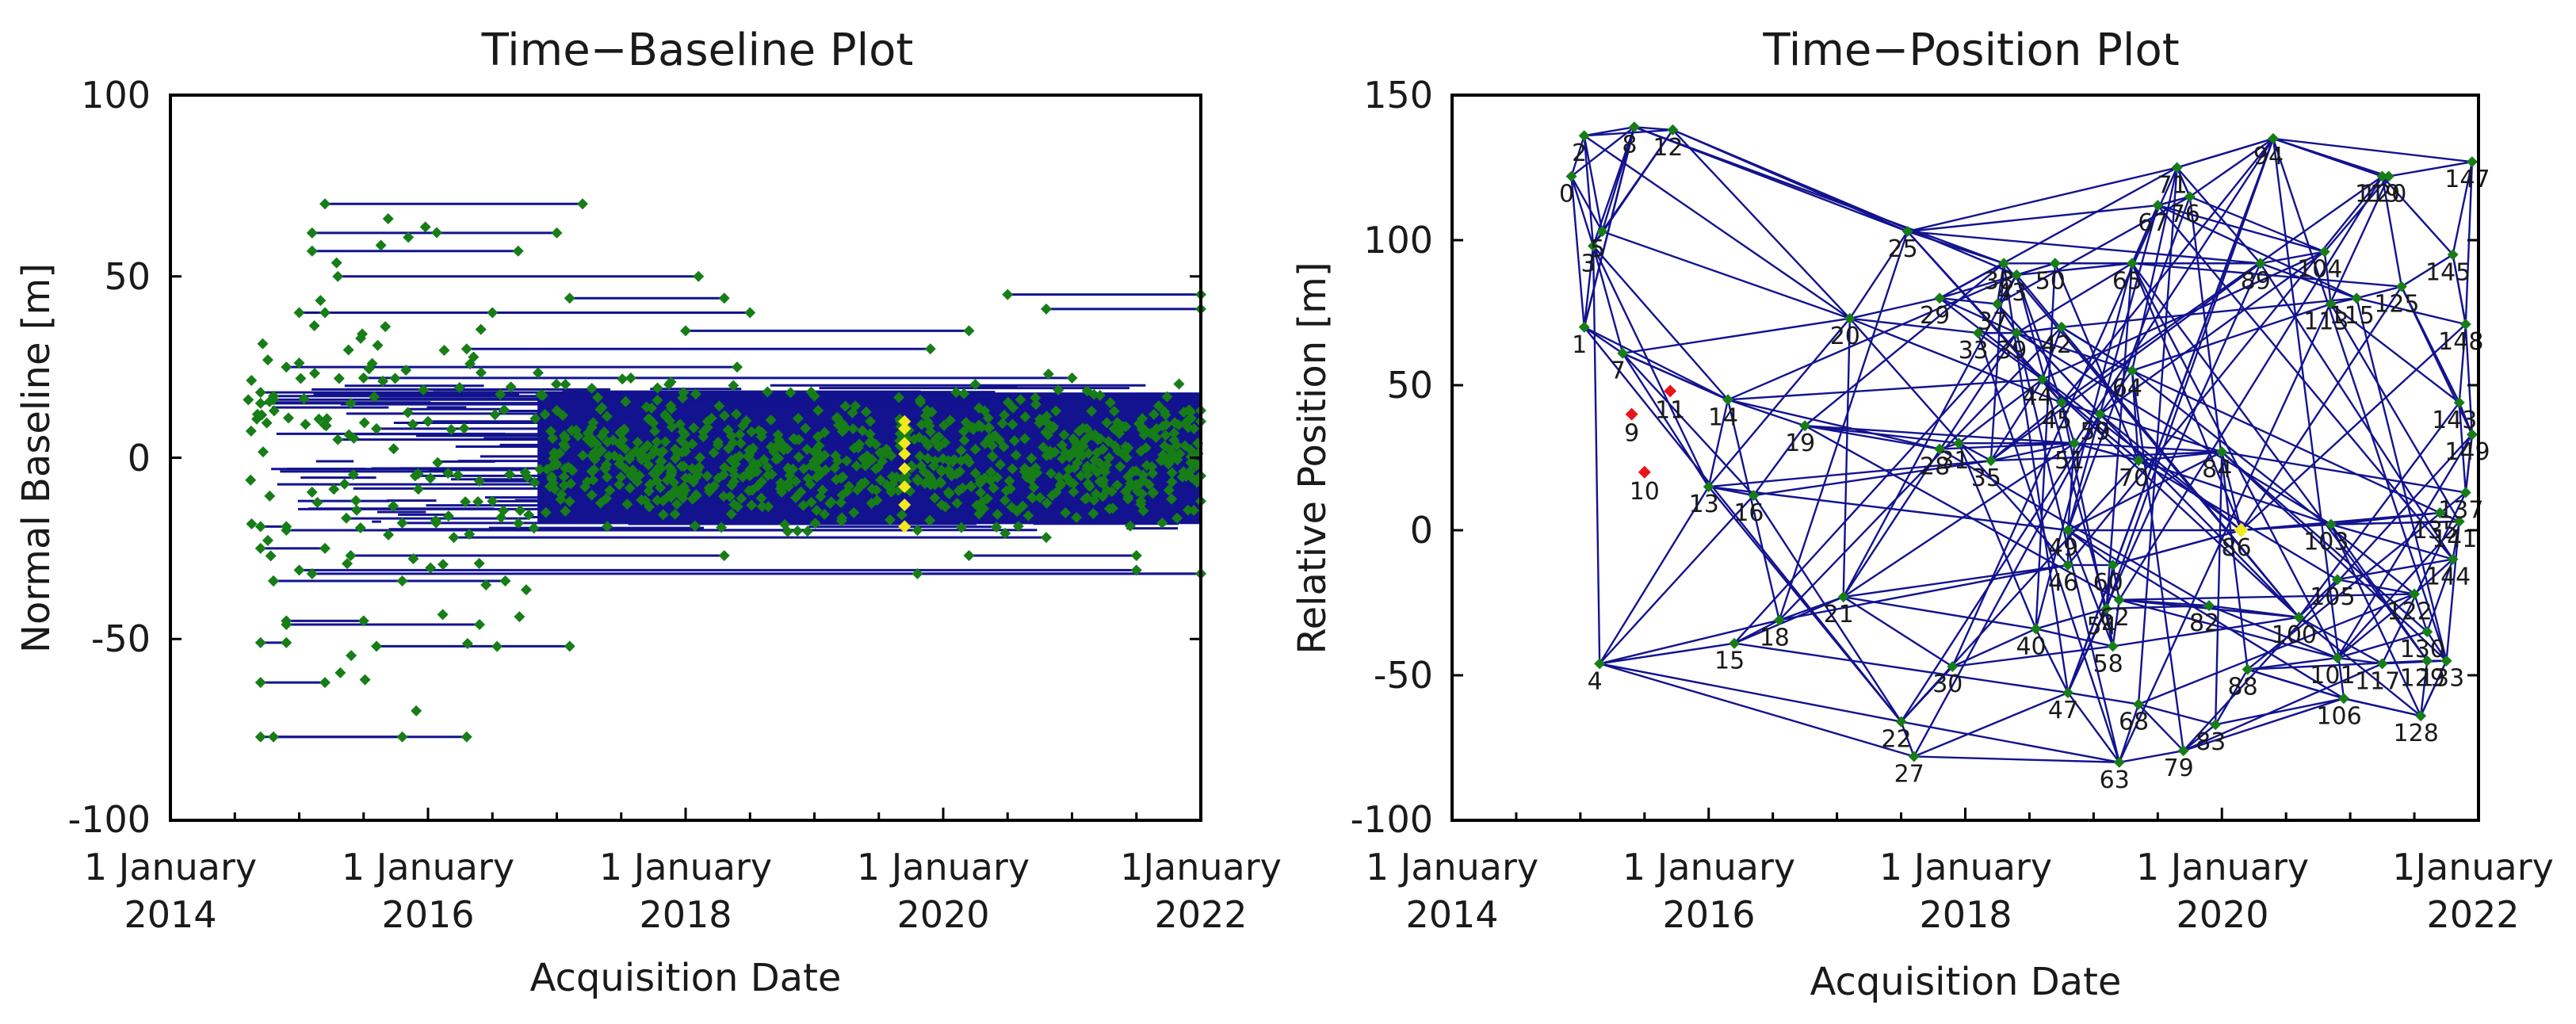 The height and width of the screenshot is (1024, 2576). I want to click on baseline-xtick-label: 2020, so click(942, 914).